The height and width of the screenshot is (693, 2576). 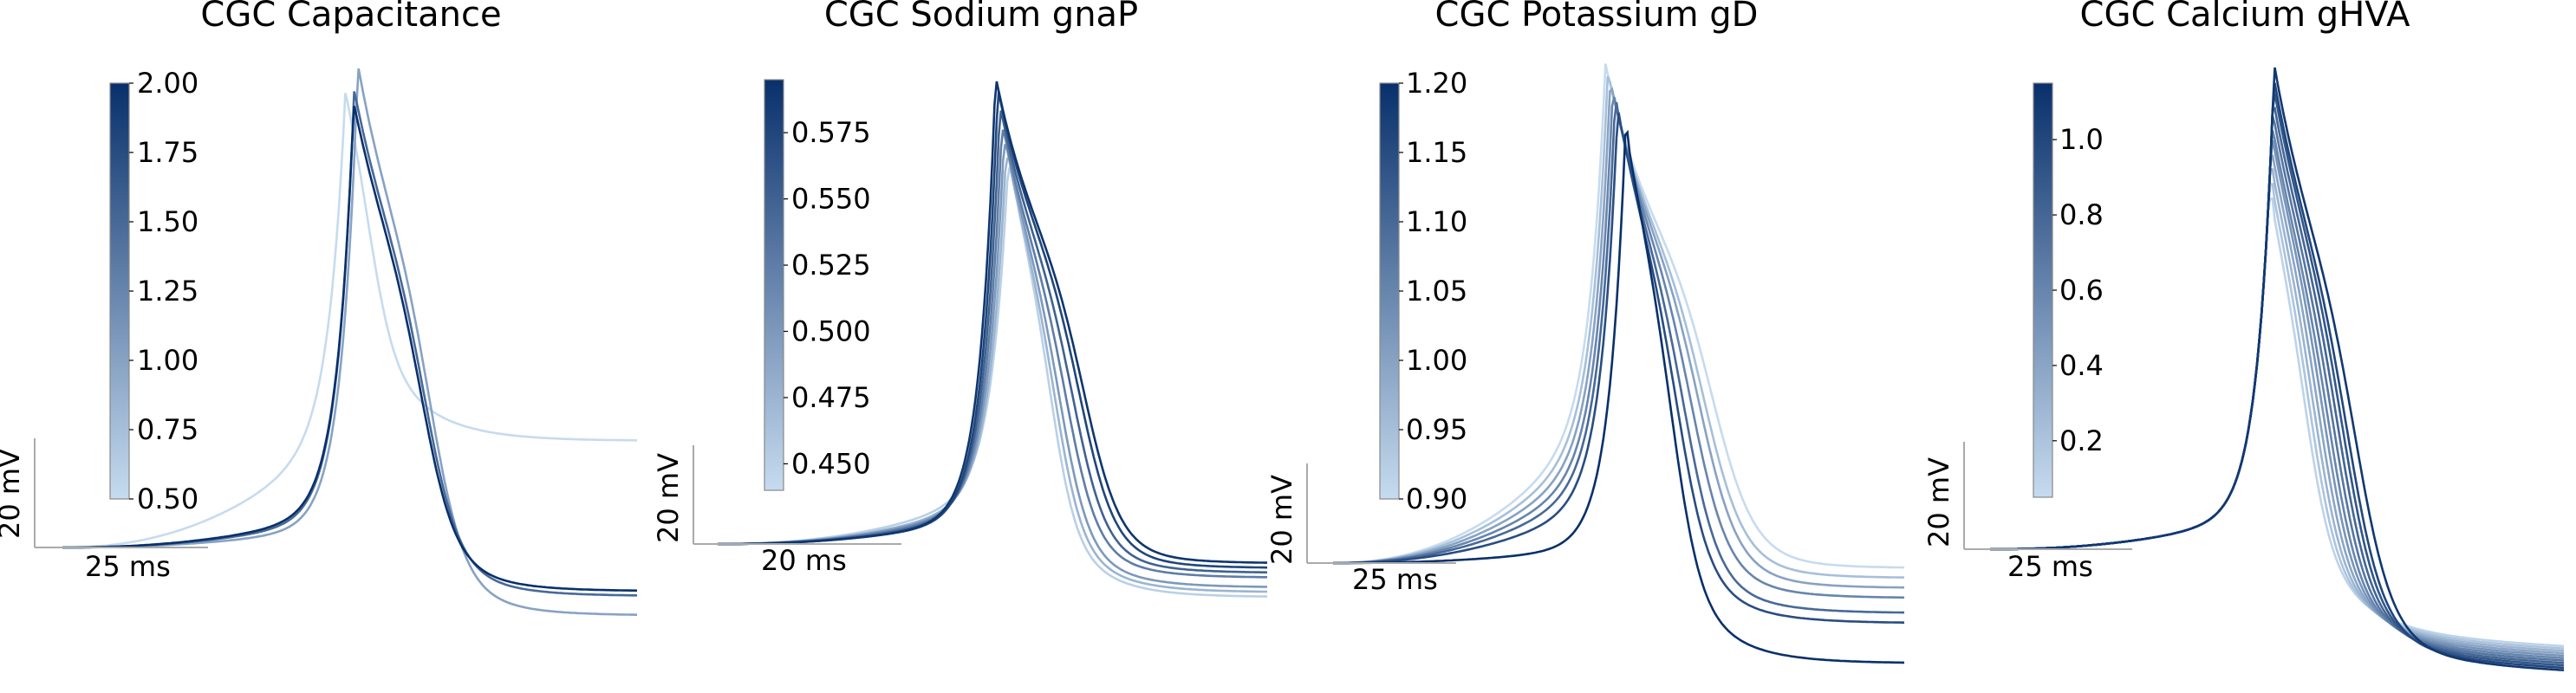 I want to click on colorbar-tick-label: 0.4, so click(x=2081, y=365).